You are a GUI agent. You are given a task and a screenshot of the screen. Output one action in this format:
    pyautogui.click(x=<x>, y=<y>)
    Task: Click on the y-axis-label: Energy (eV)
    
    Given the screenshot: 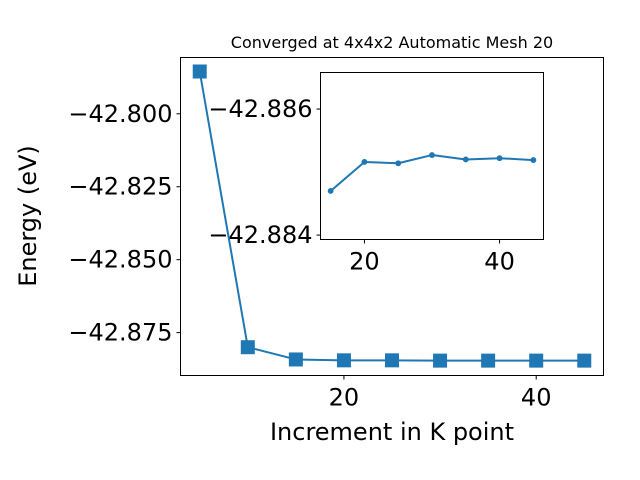 What is the action you would take?
    pyautogui.click(x=28, y=216)
    